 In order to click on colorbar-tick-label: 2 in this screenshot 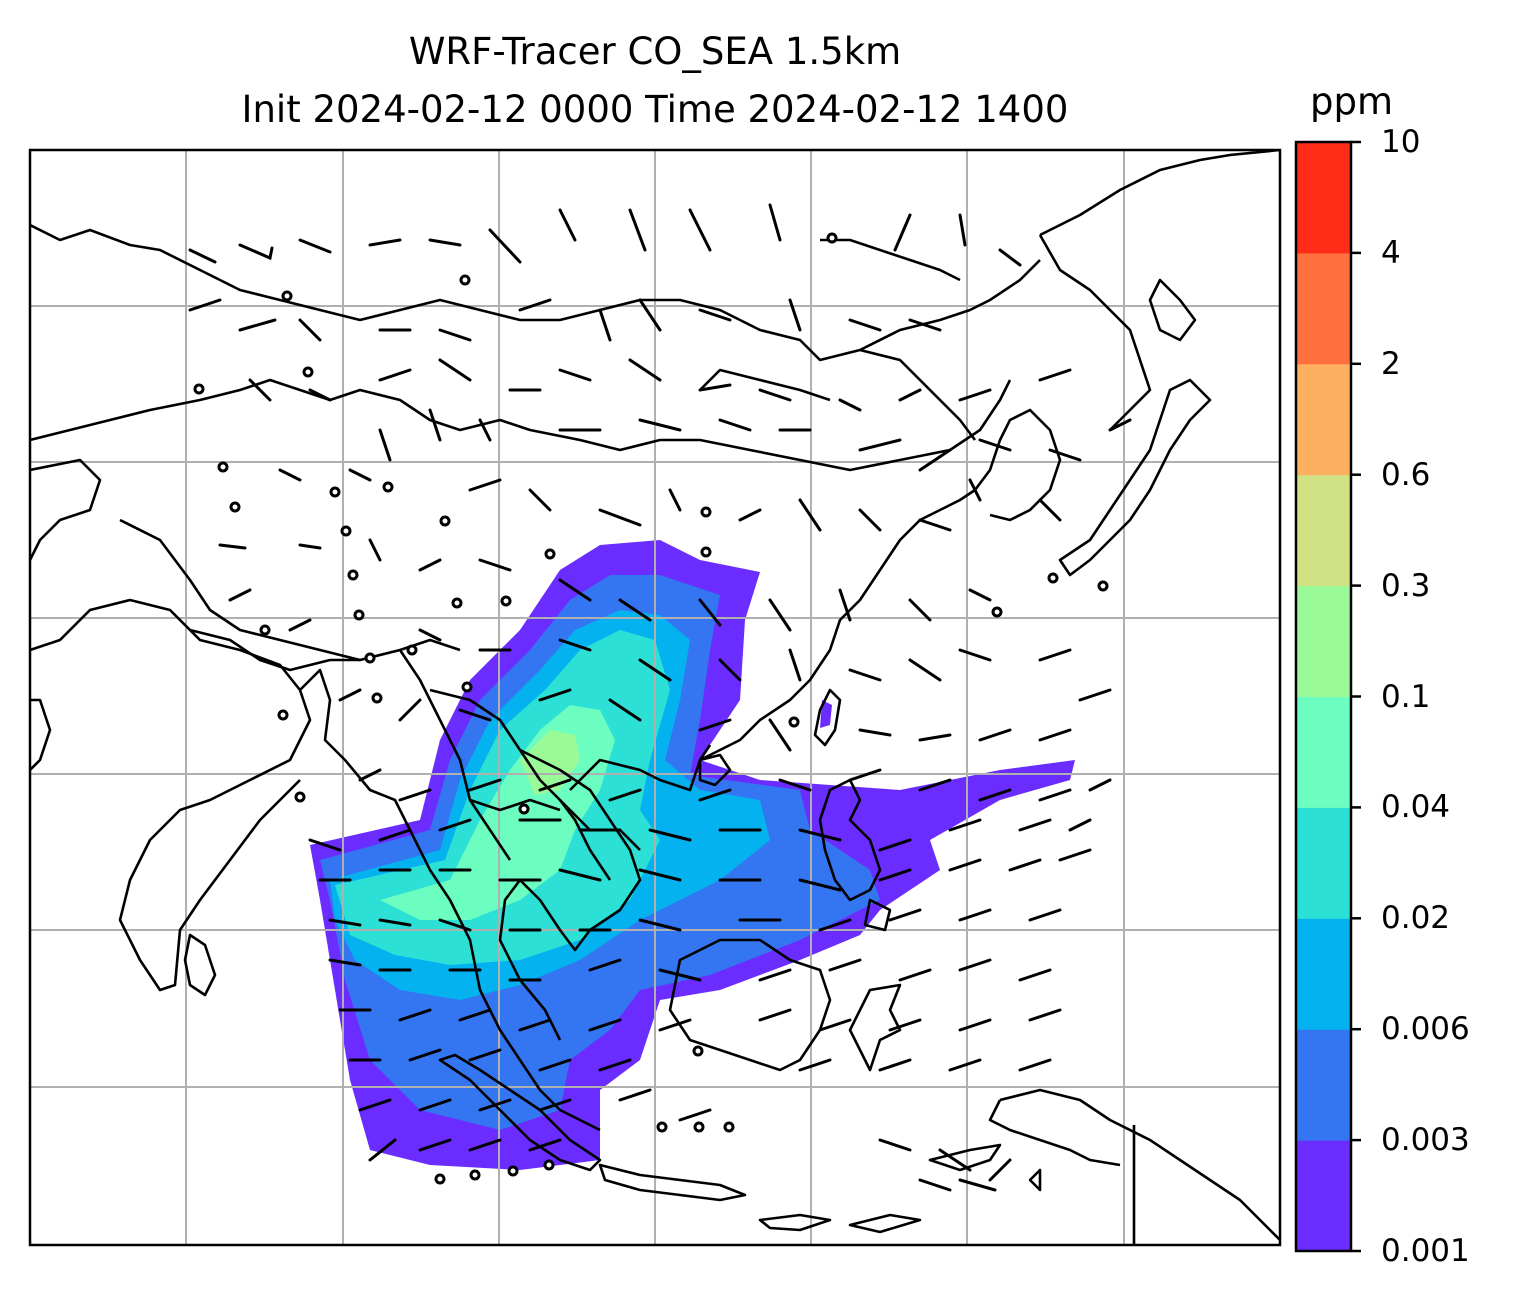, I will do `click(1391, 363)`.